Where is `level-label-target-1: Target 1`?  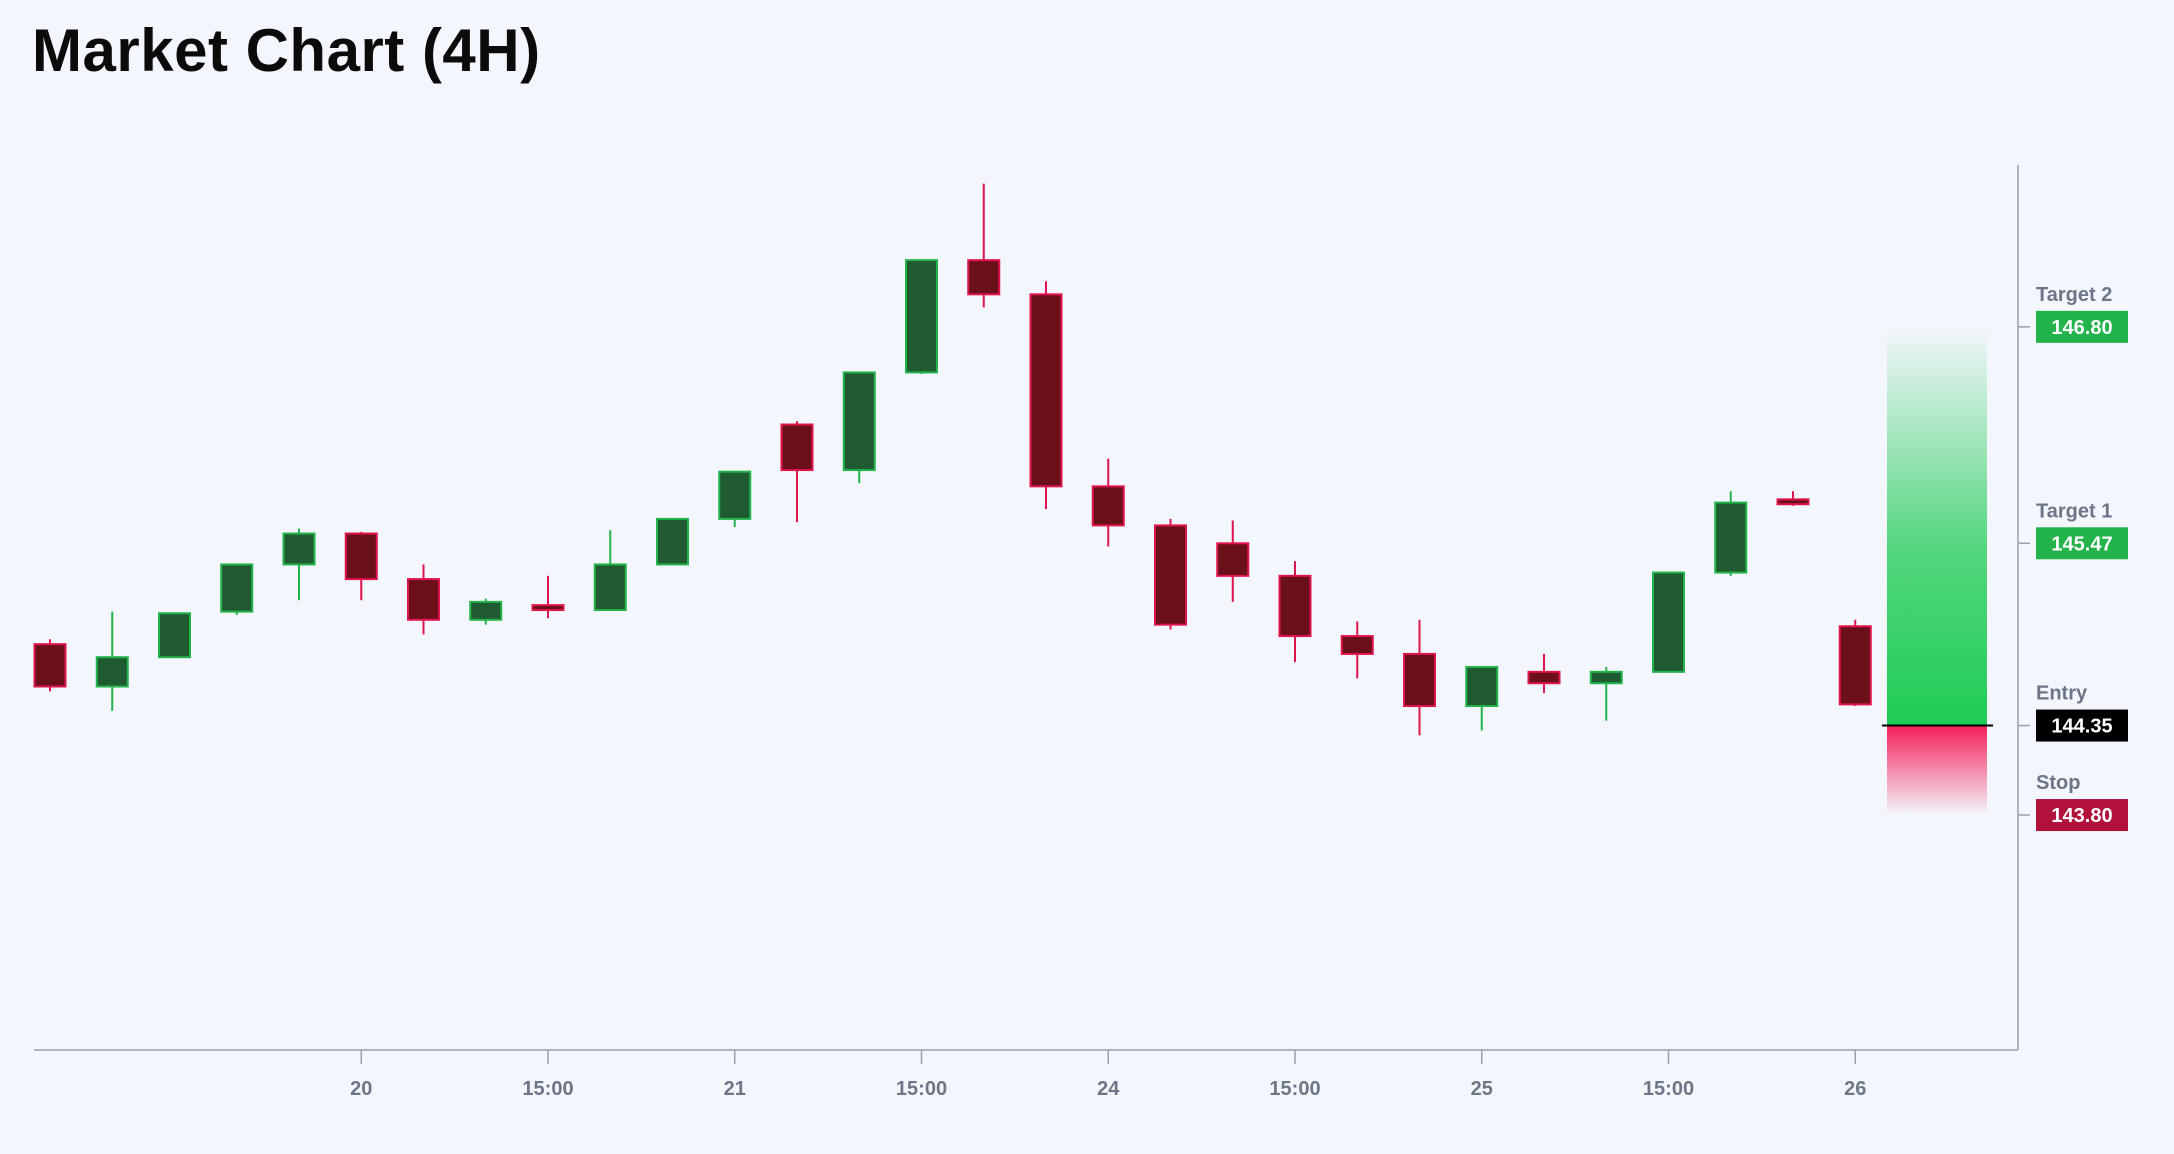
level-label-target-1: Target 1 is located at coordinates (2074, 511).